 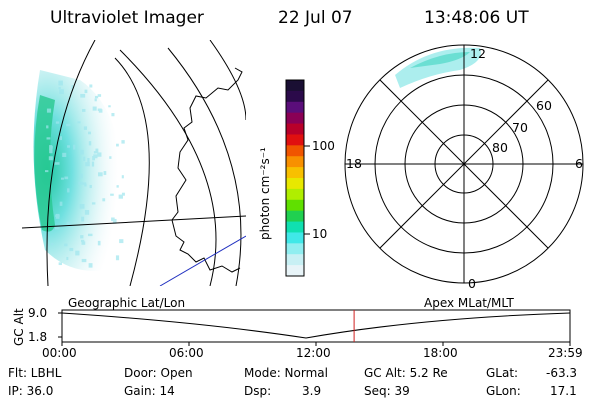 I want to click on aurora-speckle, so click(x=85, y=174).